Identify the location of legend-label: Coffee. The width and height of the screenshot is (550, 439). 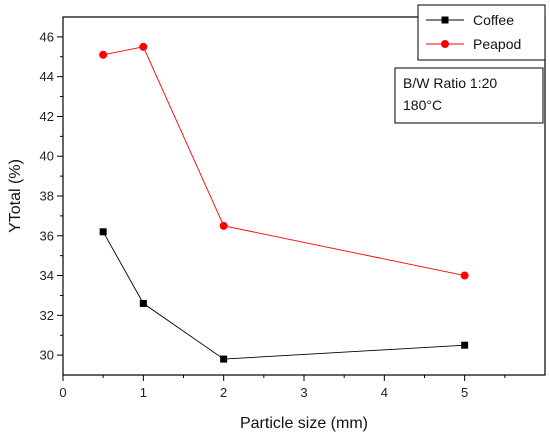
(493, 20).